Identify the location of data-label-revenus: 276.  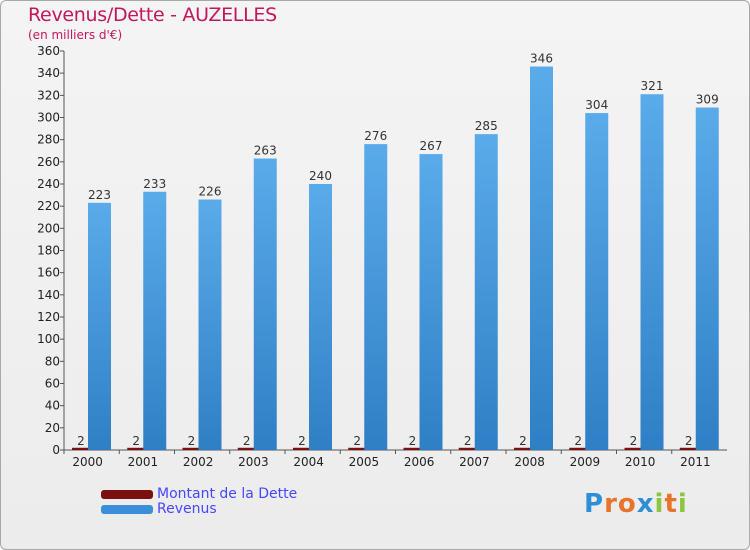
(375, 136).